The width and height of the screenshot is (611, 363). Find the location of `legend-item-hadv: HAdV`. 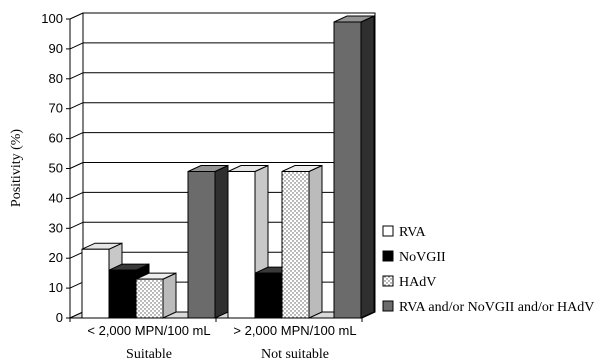

legend-item-hadv: HAdV is located at coordinates (409, 282).